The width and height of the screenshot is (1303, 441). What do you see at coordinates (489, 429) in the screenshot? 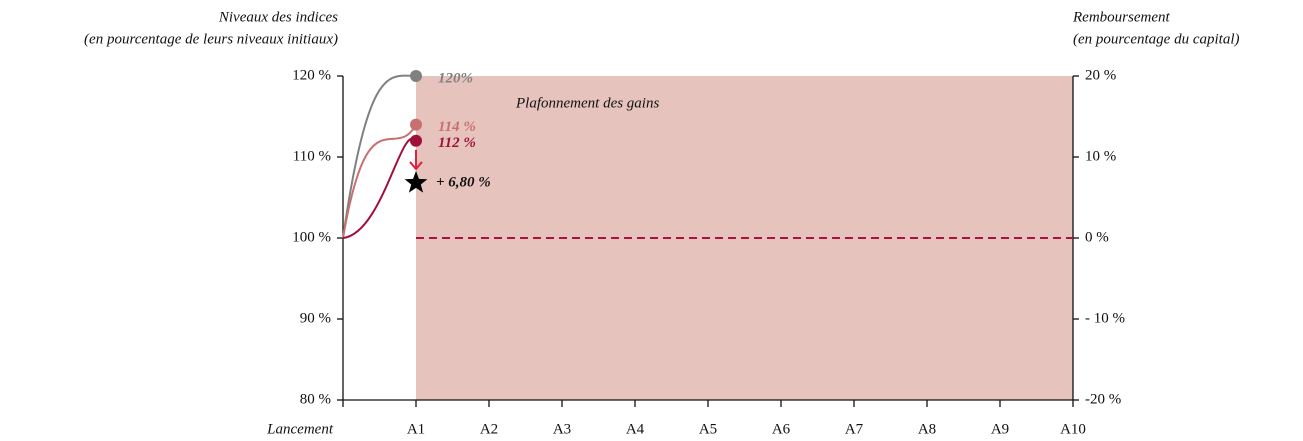
I see `x-tick-label: A2` at bounding box center [489, 429].